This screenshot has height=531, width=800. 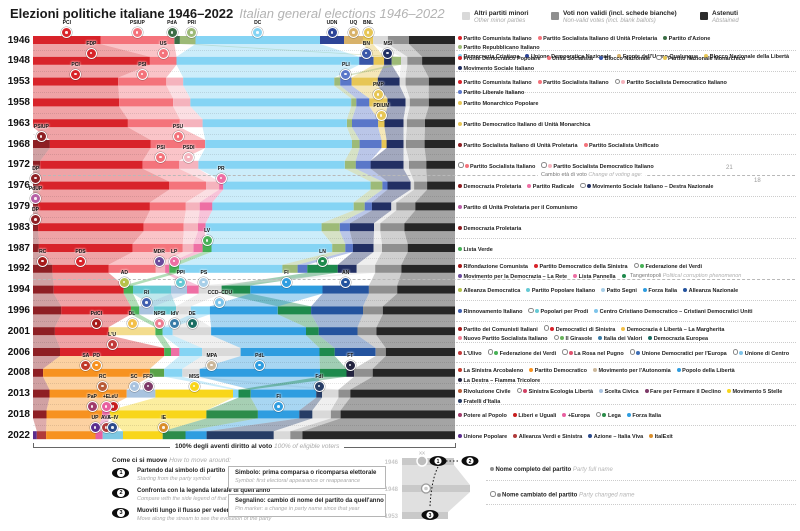 I want to click on legend-item: Liberi e Uguali, so click(x=534, y=416).